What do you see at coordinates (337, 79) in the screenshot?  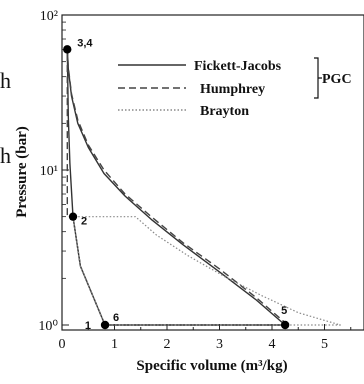 I see `legend-bracket-label: PGC` at bounding box center [337, 79].